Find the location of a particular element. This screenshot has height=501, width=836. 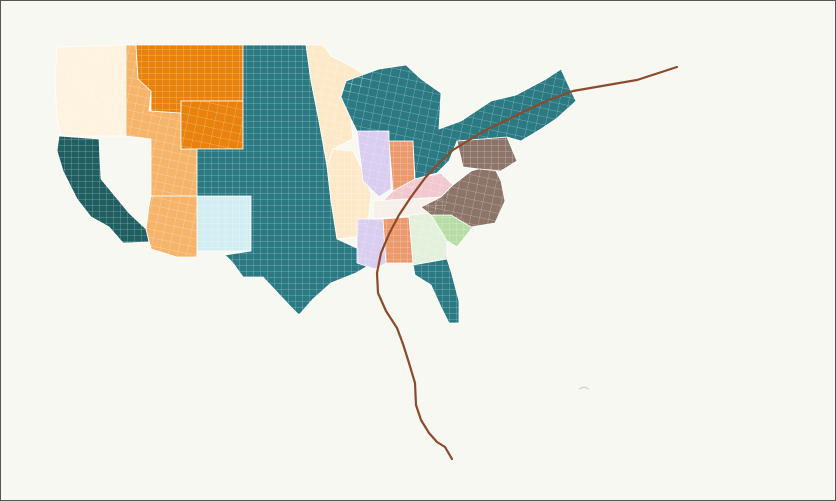

county-lines-minnesota-iowa is located at coordinates (339, 105).